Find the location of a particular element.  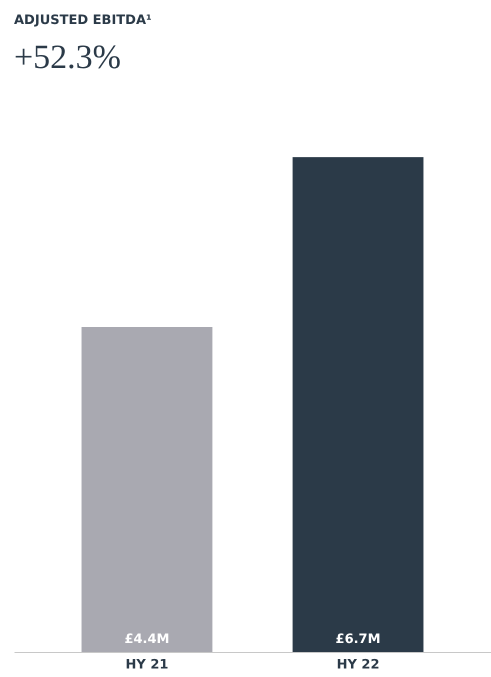

data-label: £6.7M is located at coordinates (358, 639).